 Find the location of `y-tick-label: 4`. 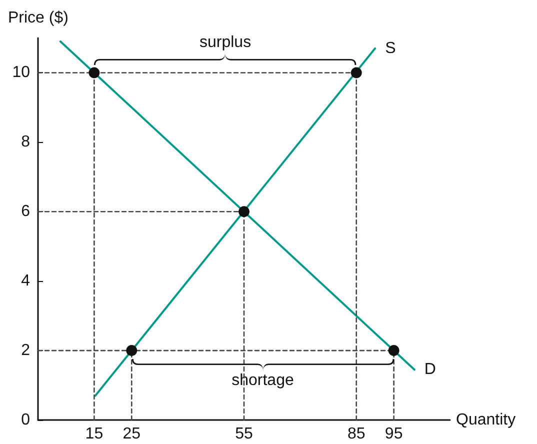

y-tick-label: 4 is located at coordinates (25, 281).